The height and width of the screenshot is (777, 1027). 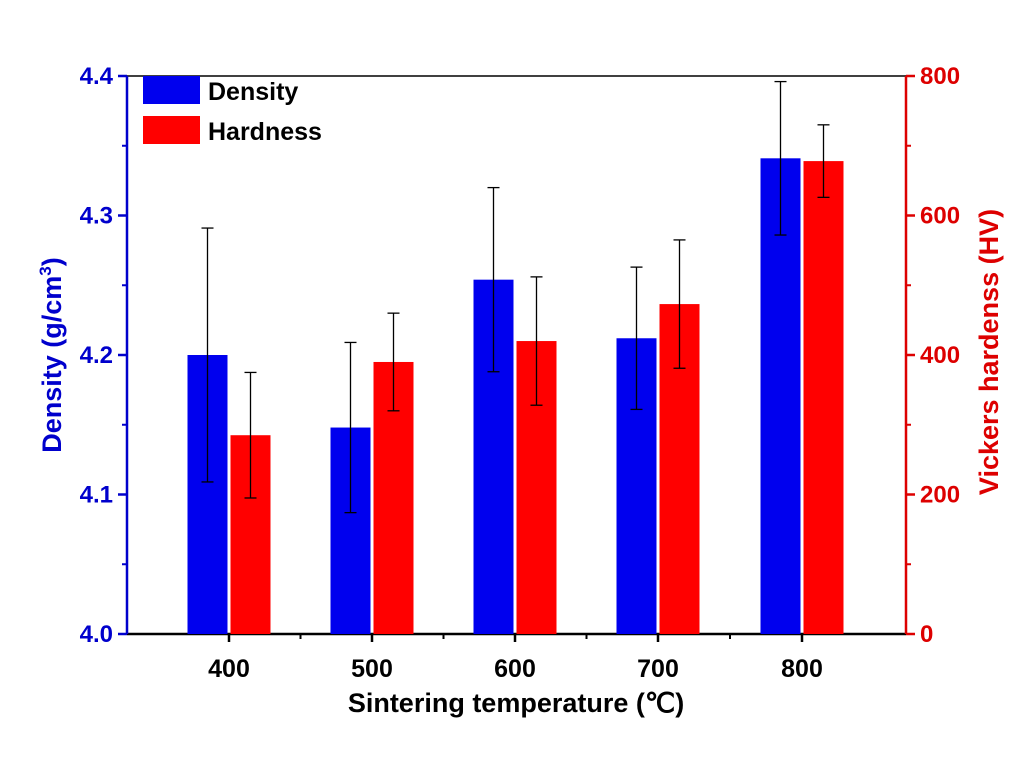 I want to click on left-tick-label: 4.3, so click(x=96, y=216).